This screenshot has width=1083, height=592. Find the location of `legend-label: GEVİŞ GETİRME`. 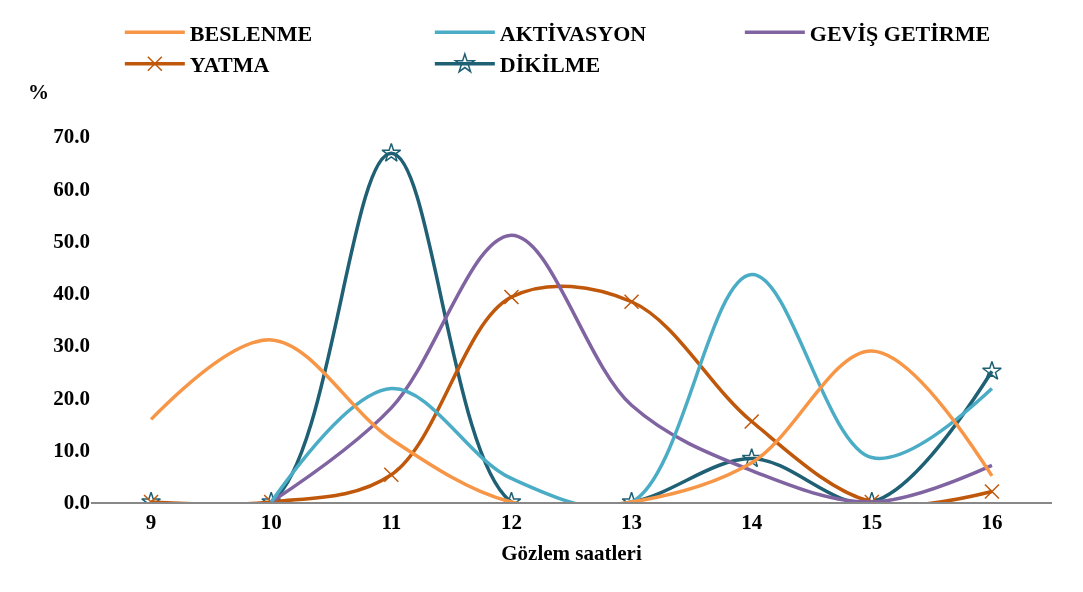

legend-label: GEVİŞ GETİRME is located at coordinates (900, 33).